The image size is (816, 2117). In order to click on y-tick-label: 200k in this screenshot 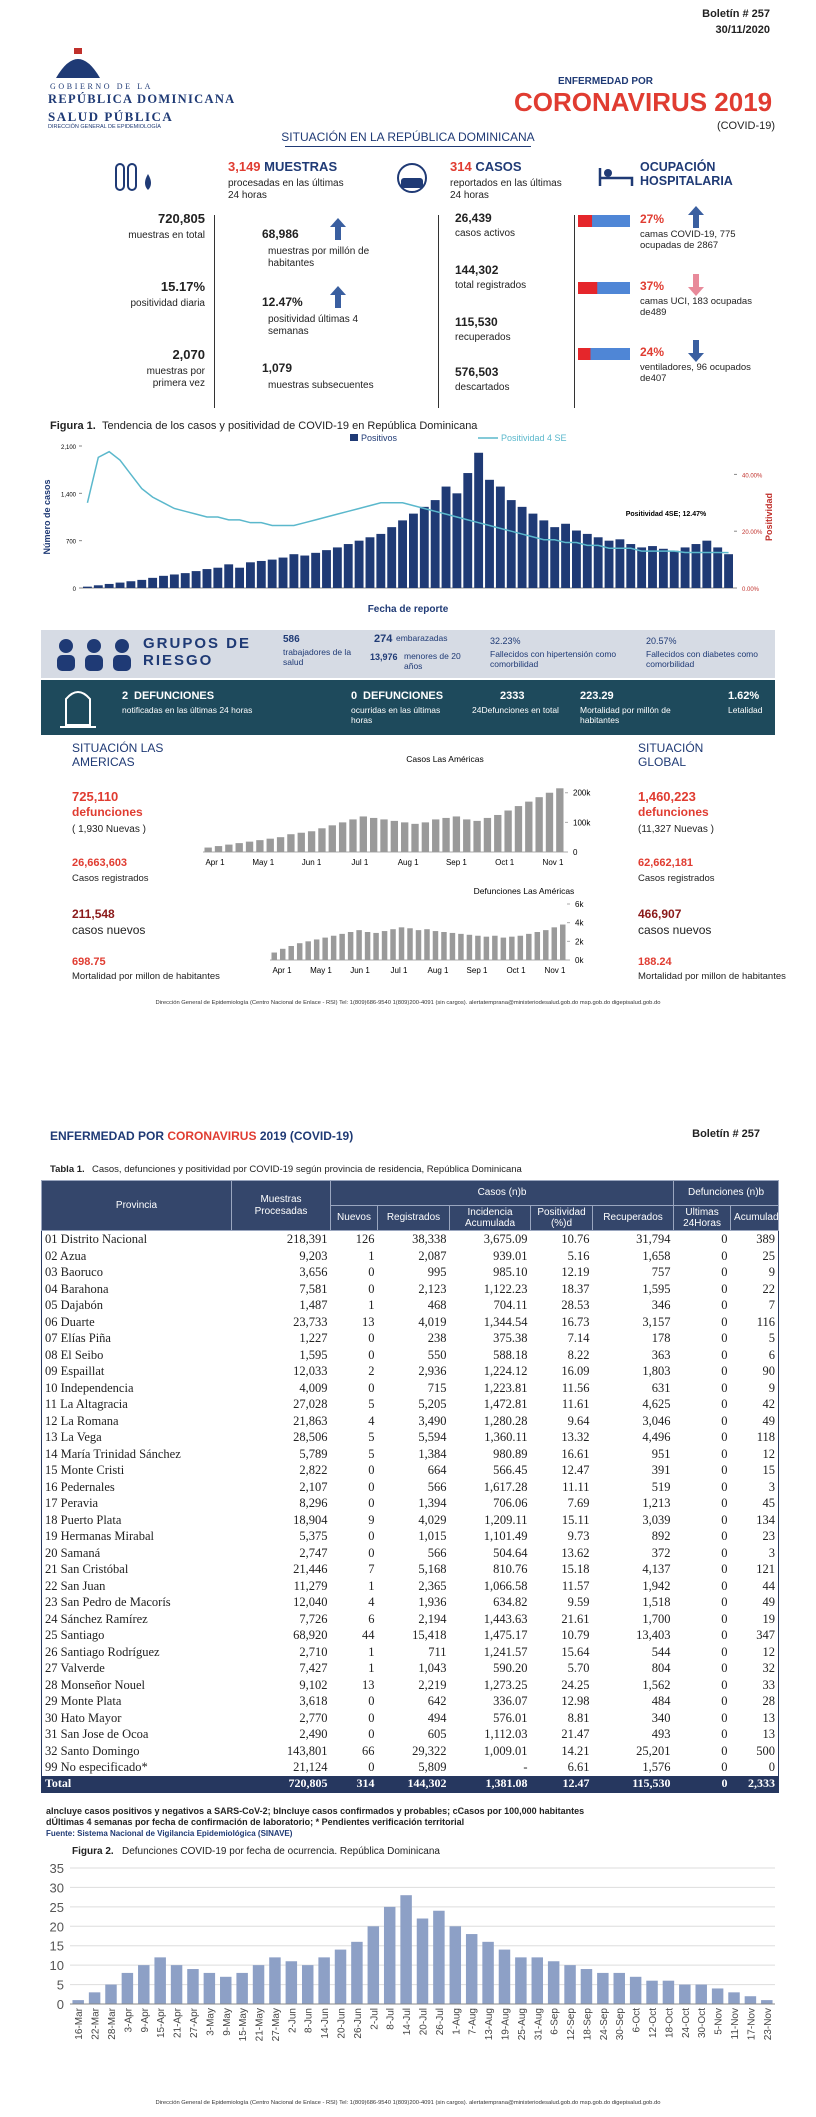, I will do `click(582, 793)`.